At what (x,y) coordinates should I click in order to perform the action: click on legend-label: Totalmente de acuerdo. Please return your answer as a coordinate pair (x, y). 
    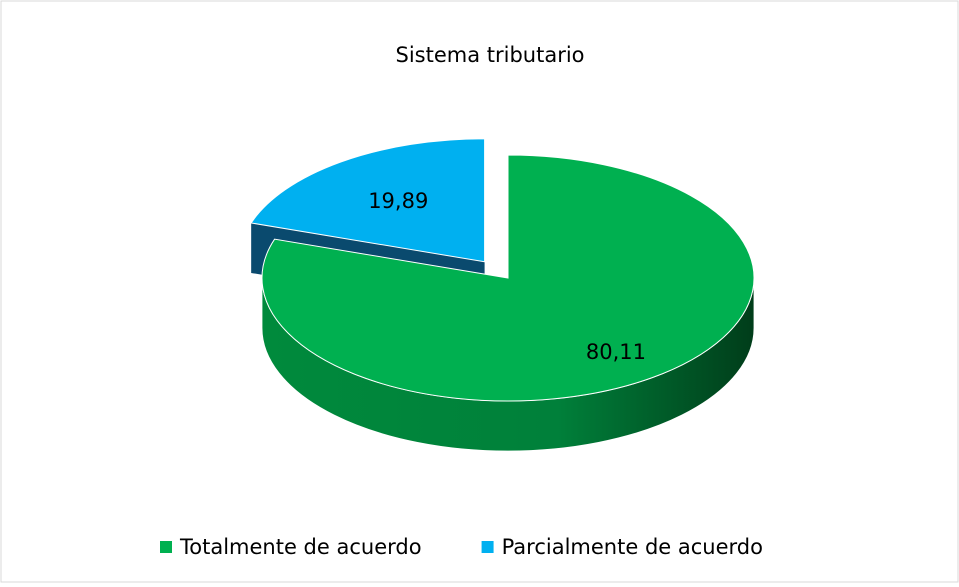
    Looking at the image, I should click on (300, 547).